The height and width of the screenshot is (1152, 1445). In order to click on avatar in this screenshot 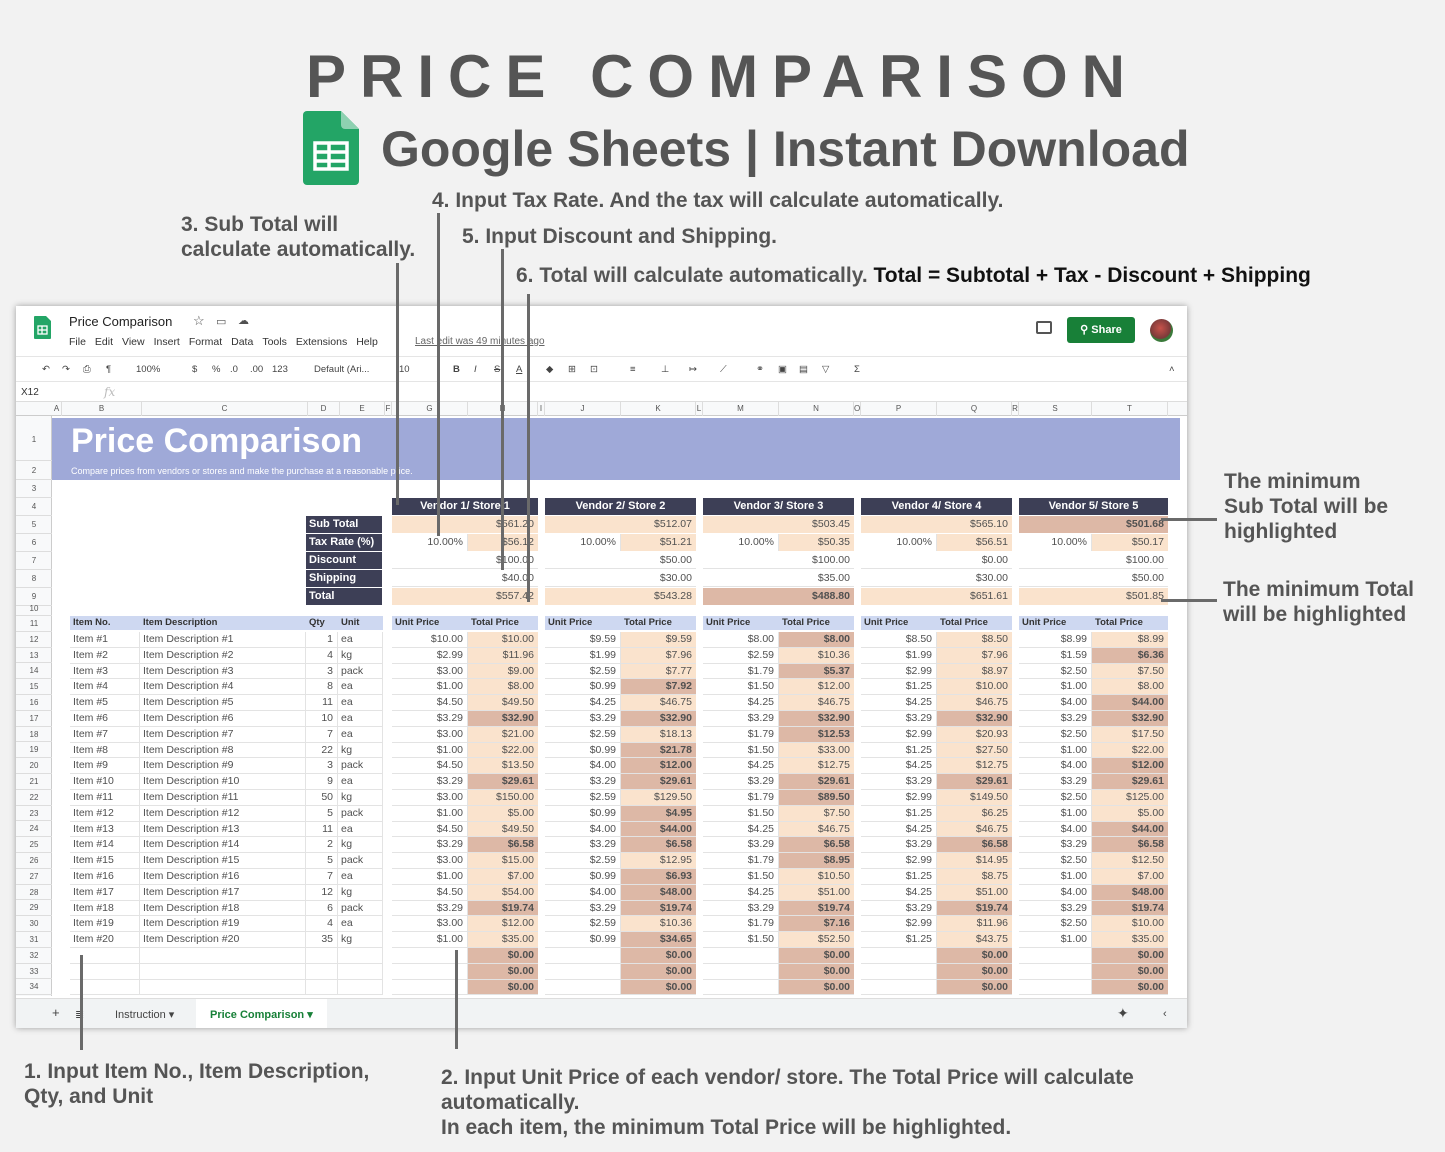, I will do `click(1161, 330)`.